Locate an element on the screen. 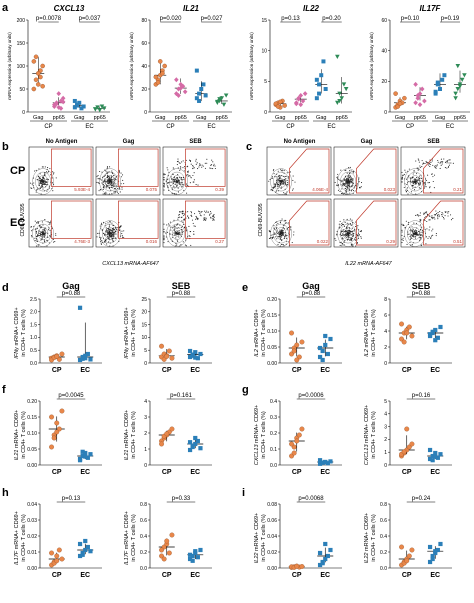  y-tick-label: 8 is located at coordinates (385, 300).